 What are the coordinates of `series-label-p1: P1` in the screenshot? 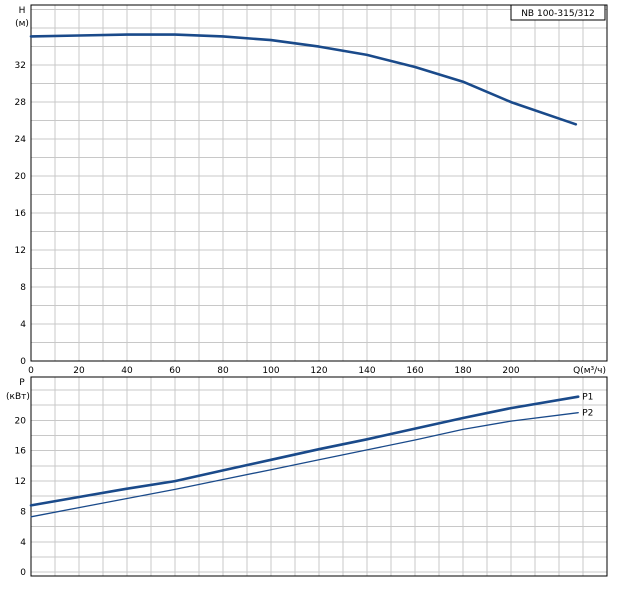 It's located at (587, 398).